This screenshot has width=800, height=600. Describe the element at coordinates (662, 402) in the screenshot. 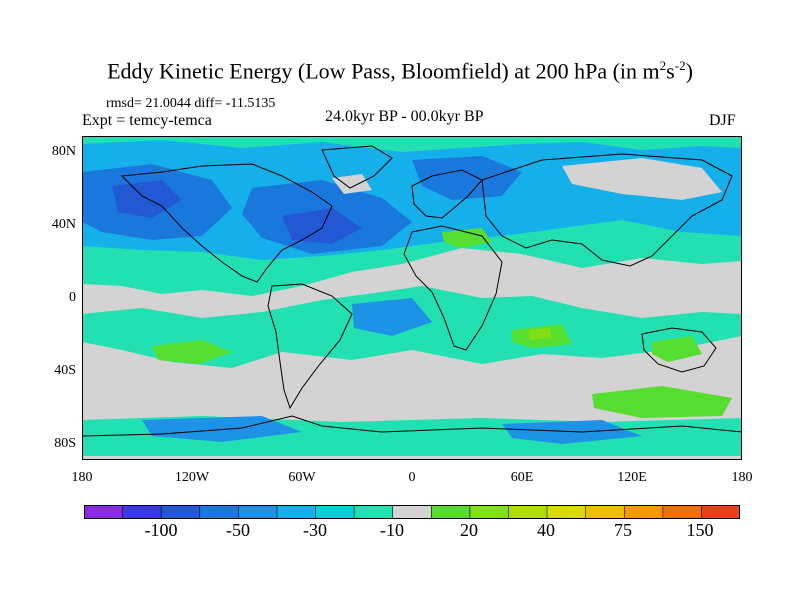

I see `green-southern-ocean` at that location.